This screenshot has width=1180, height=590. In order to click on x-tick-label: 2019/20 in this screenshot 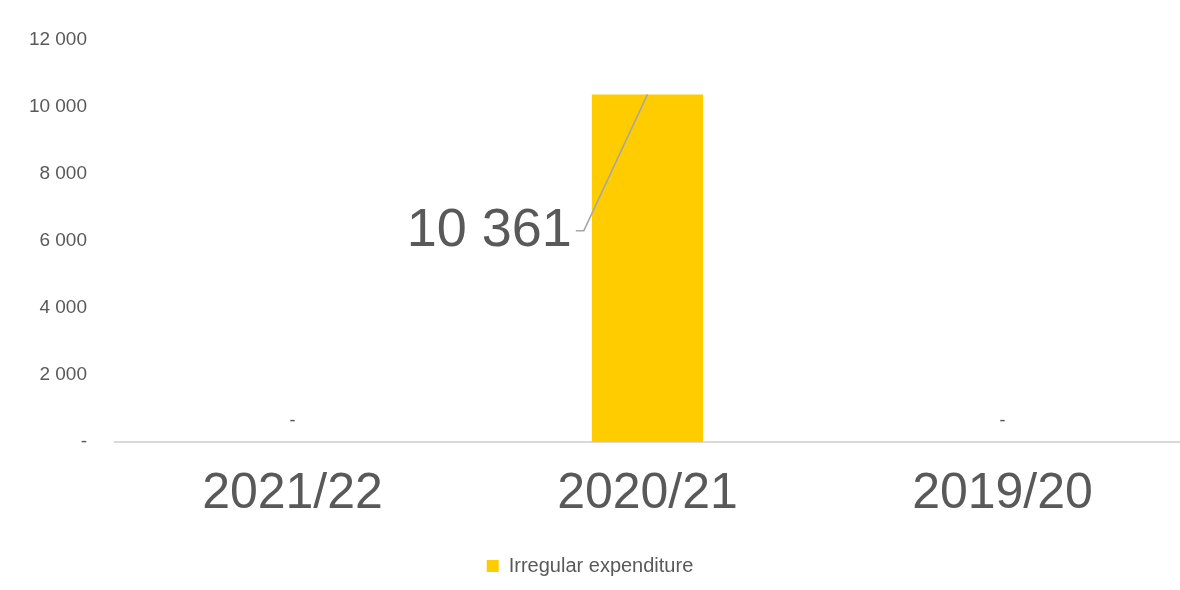, I will do `click(1002, 490)`.